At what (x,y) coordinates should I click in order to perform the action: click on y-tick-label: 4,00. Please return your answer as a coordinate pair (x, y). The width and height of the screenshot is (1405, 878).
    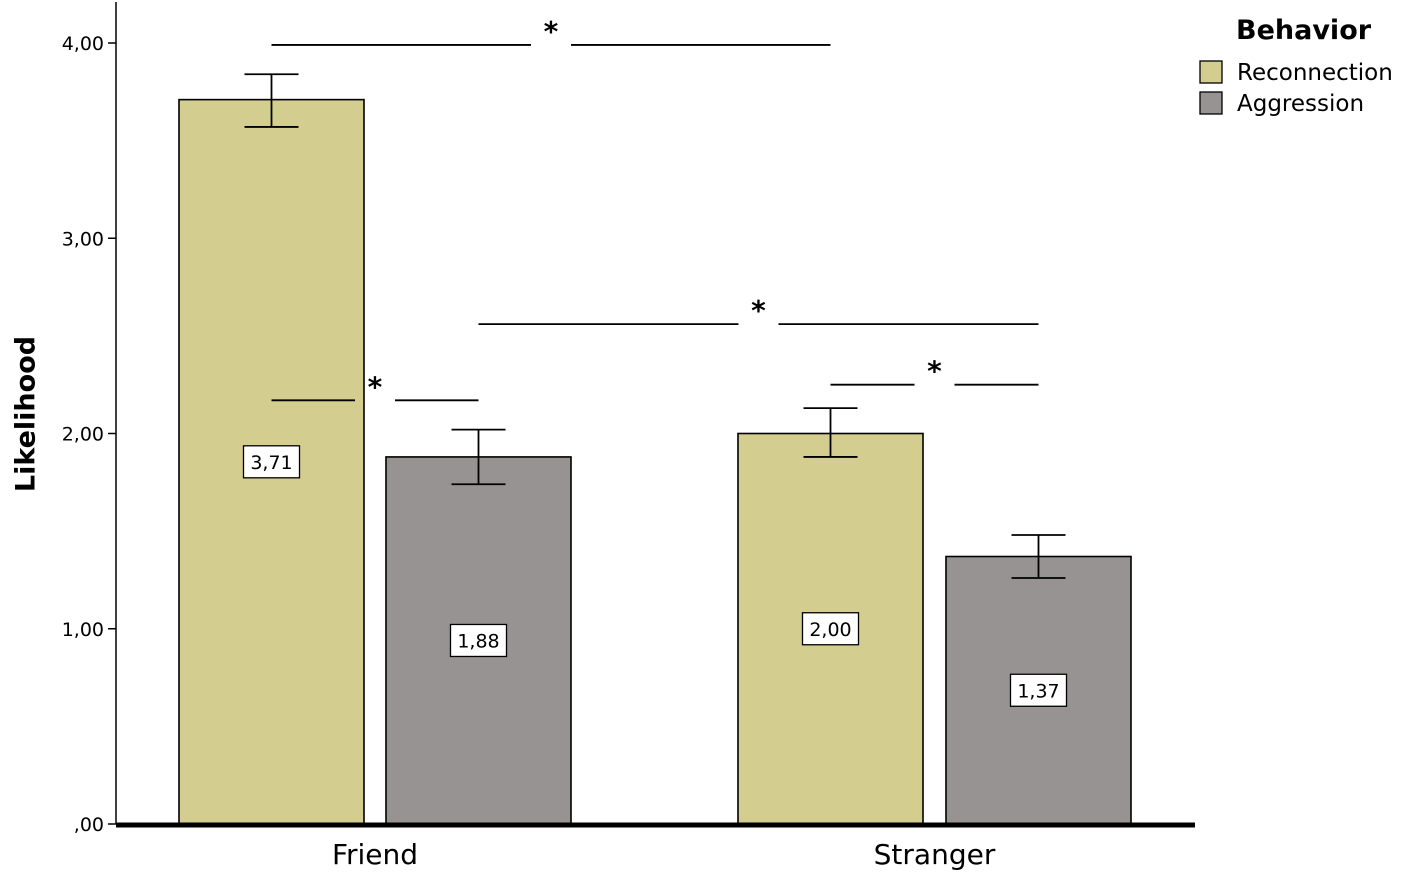
    Looking at the image, I should click on (83, 44).